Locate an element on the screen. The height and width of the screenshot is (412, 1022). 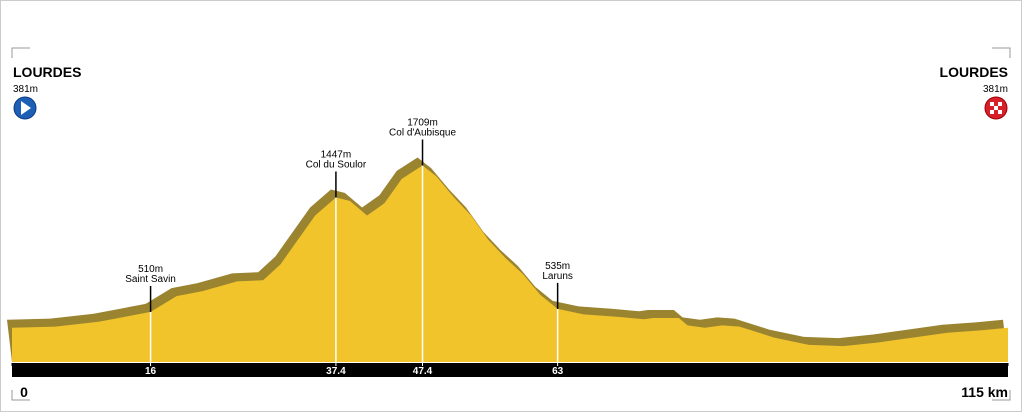
climb-elevation: 1447m is located at coordinates (336, 155).